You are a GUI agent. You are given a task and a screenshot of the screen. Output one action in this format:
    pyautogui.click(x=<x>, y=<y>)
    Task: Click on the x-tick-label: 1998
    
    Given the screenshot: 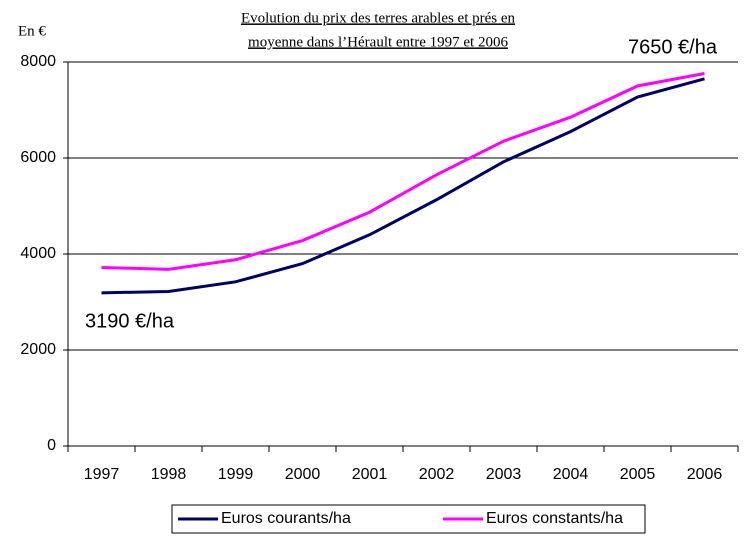 What is the action you would take?
    pyautogui.click(x=169, y=474)
    